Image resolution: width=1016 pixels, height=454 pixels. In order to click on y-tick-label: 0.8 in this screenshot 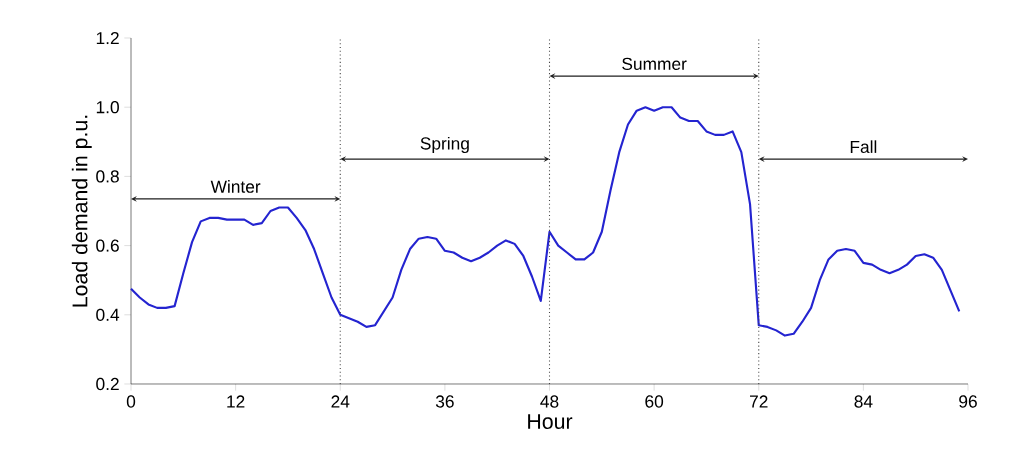, I will do `click(107, 176)`.